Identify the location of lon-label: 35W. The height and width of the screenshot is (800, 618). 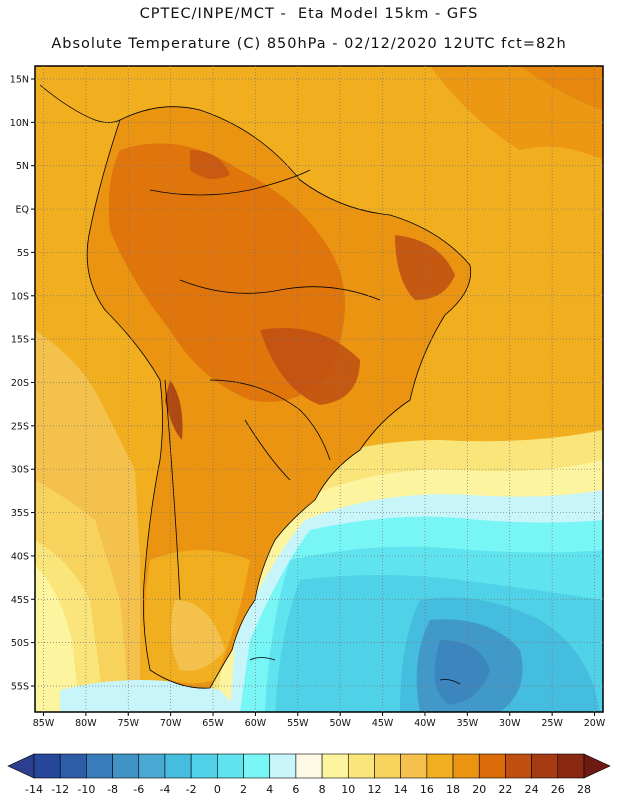
(468, 723).